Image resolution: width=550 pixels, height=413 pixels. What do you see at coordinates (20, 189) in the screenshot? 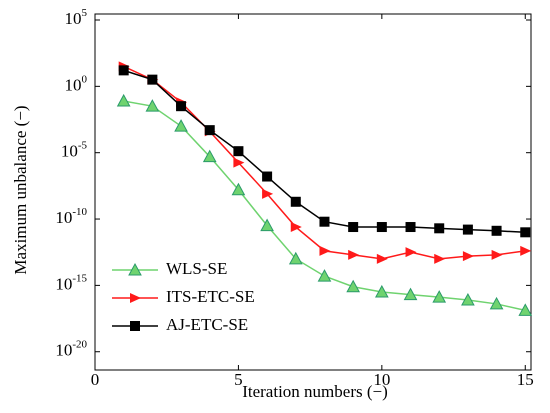
I see `y-axis-label: Maximum unbalance (−)` at bounding box center [20, 189].